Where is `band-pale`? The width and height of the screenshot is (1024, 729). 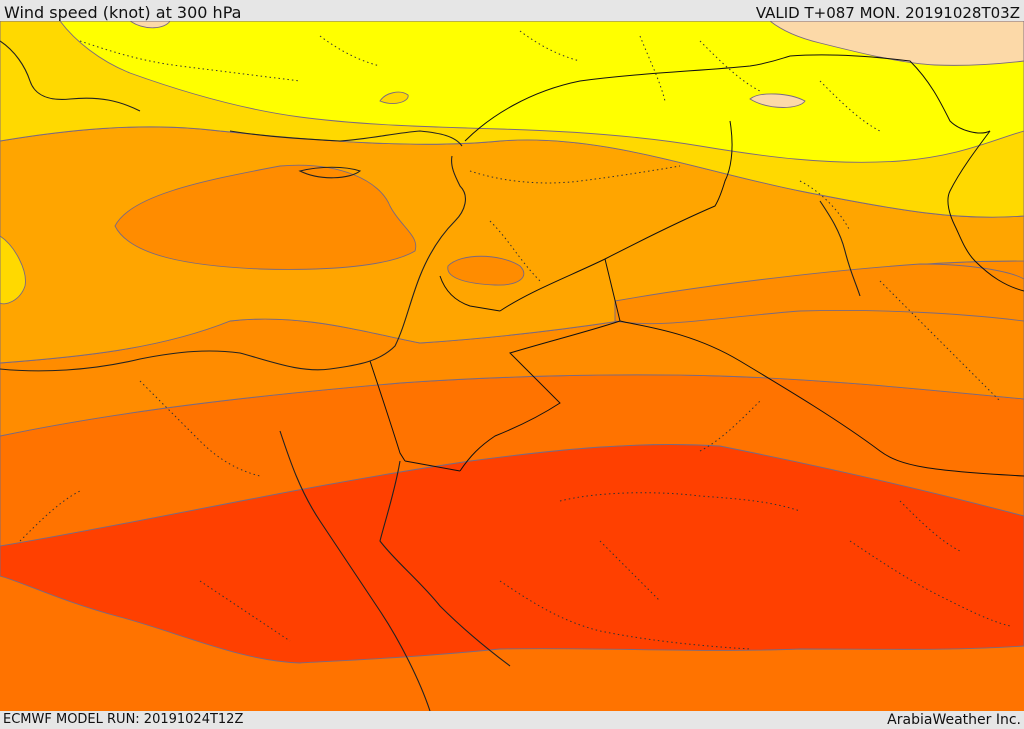
band-pale is located at coordinates (896, 43).